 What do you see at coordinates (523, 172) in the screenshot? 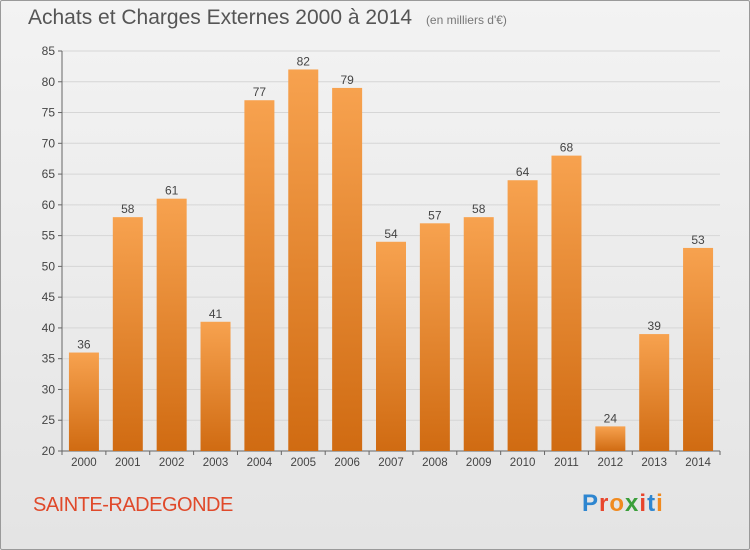
I see `data-label: 64` at bounding box center [523, 172].